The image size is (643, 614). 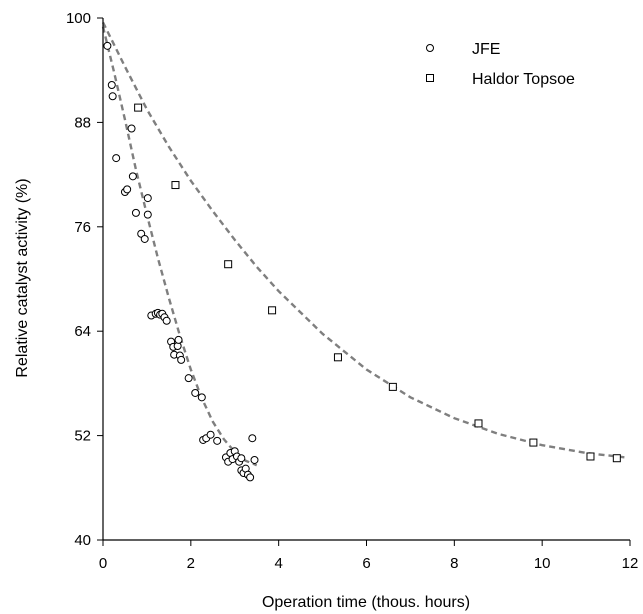 I want to click on x-tick-label: 0, so click(x=103, y=563).